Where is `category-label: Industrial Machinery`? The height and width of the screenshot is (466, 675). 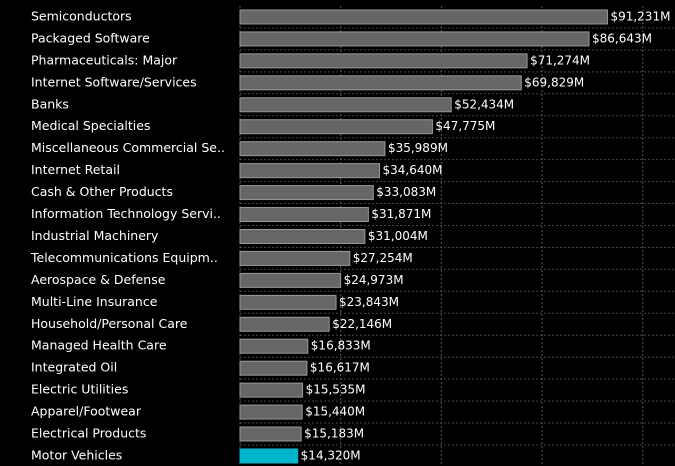 category-label: Industrial Machinery is located at coordinates (95, 235).